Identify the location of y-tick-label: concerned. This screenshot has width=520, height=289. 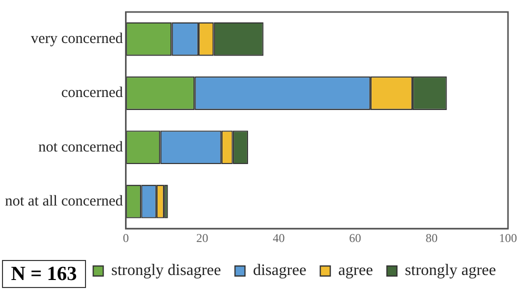
(92, 93).